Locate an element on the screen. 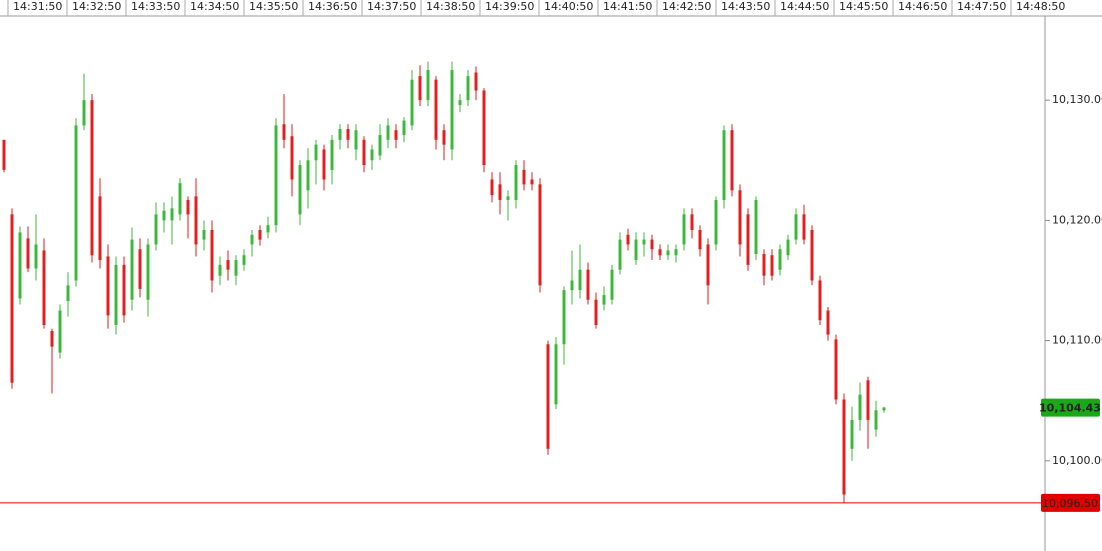 The width and height of the screenshot is (1102, 551). time-label: 14:38:50 is located at coordinates (450, 6).